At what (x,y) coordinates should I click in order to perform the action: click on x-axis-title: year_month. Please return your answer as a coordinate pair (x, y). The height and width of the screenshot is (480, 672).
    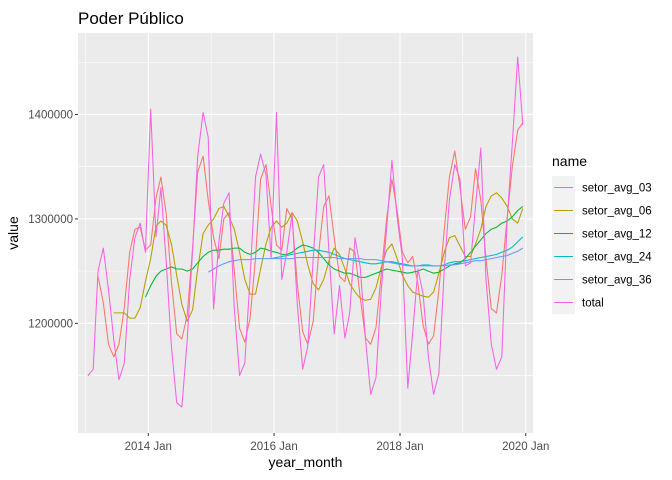
    Looking at the image, I should click on (306, 462).